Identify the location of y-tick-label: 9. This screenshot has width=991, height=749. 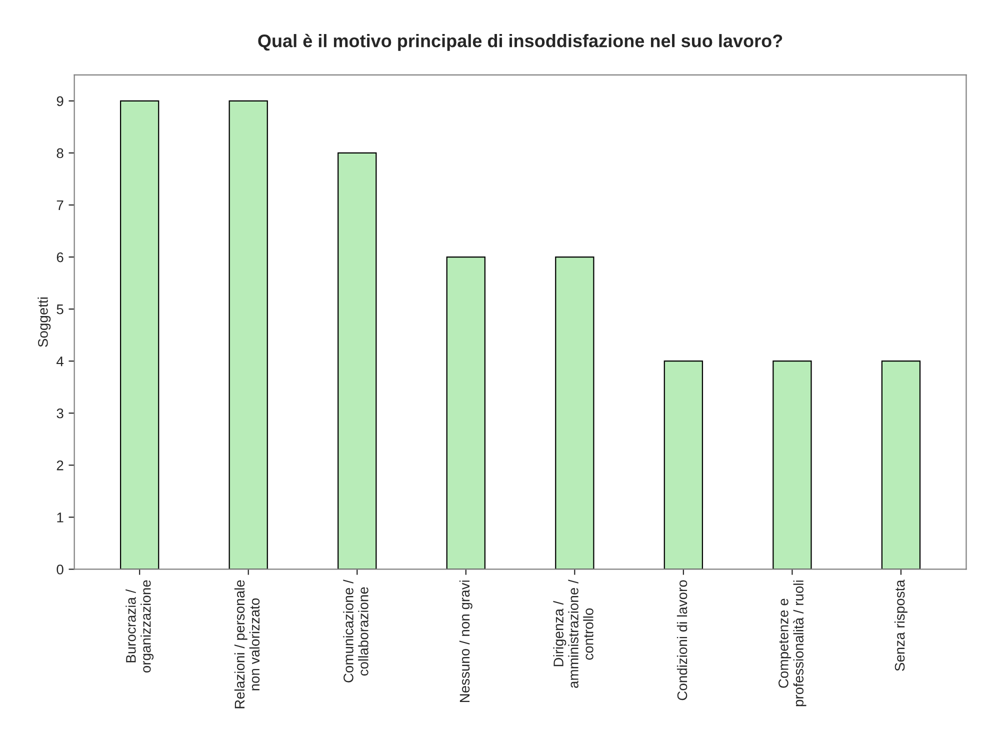
(60, 101).